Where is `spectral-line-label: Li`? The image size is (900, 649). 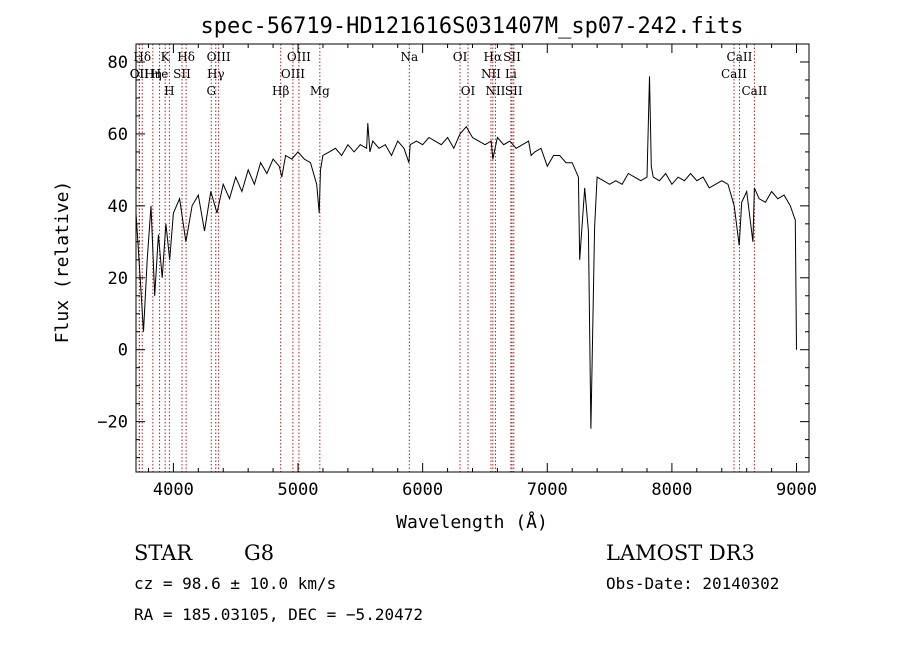
spectral-line-label: Li is located at coordinates (511, 74).